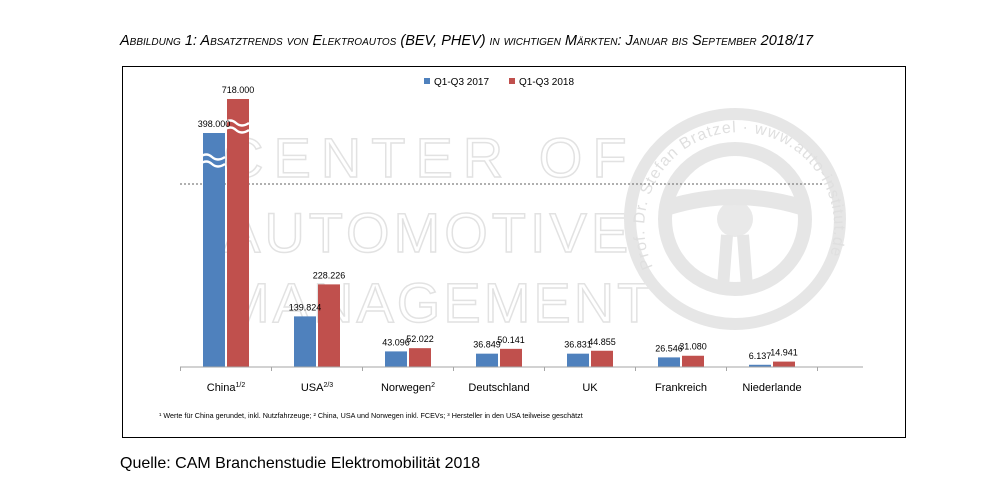 The width and height of the screenshot is (1000, 500). I want to click on bar-norwegen-2017, so click(396, 359).